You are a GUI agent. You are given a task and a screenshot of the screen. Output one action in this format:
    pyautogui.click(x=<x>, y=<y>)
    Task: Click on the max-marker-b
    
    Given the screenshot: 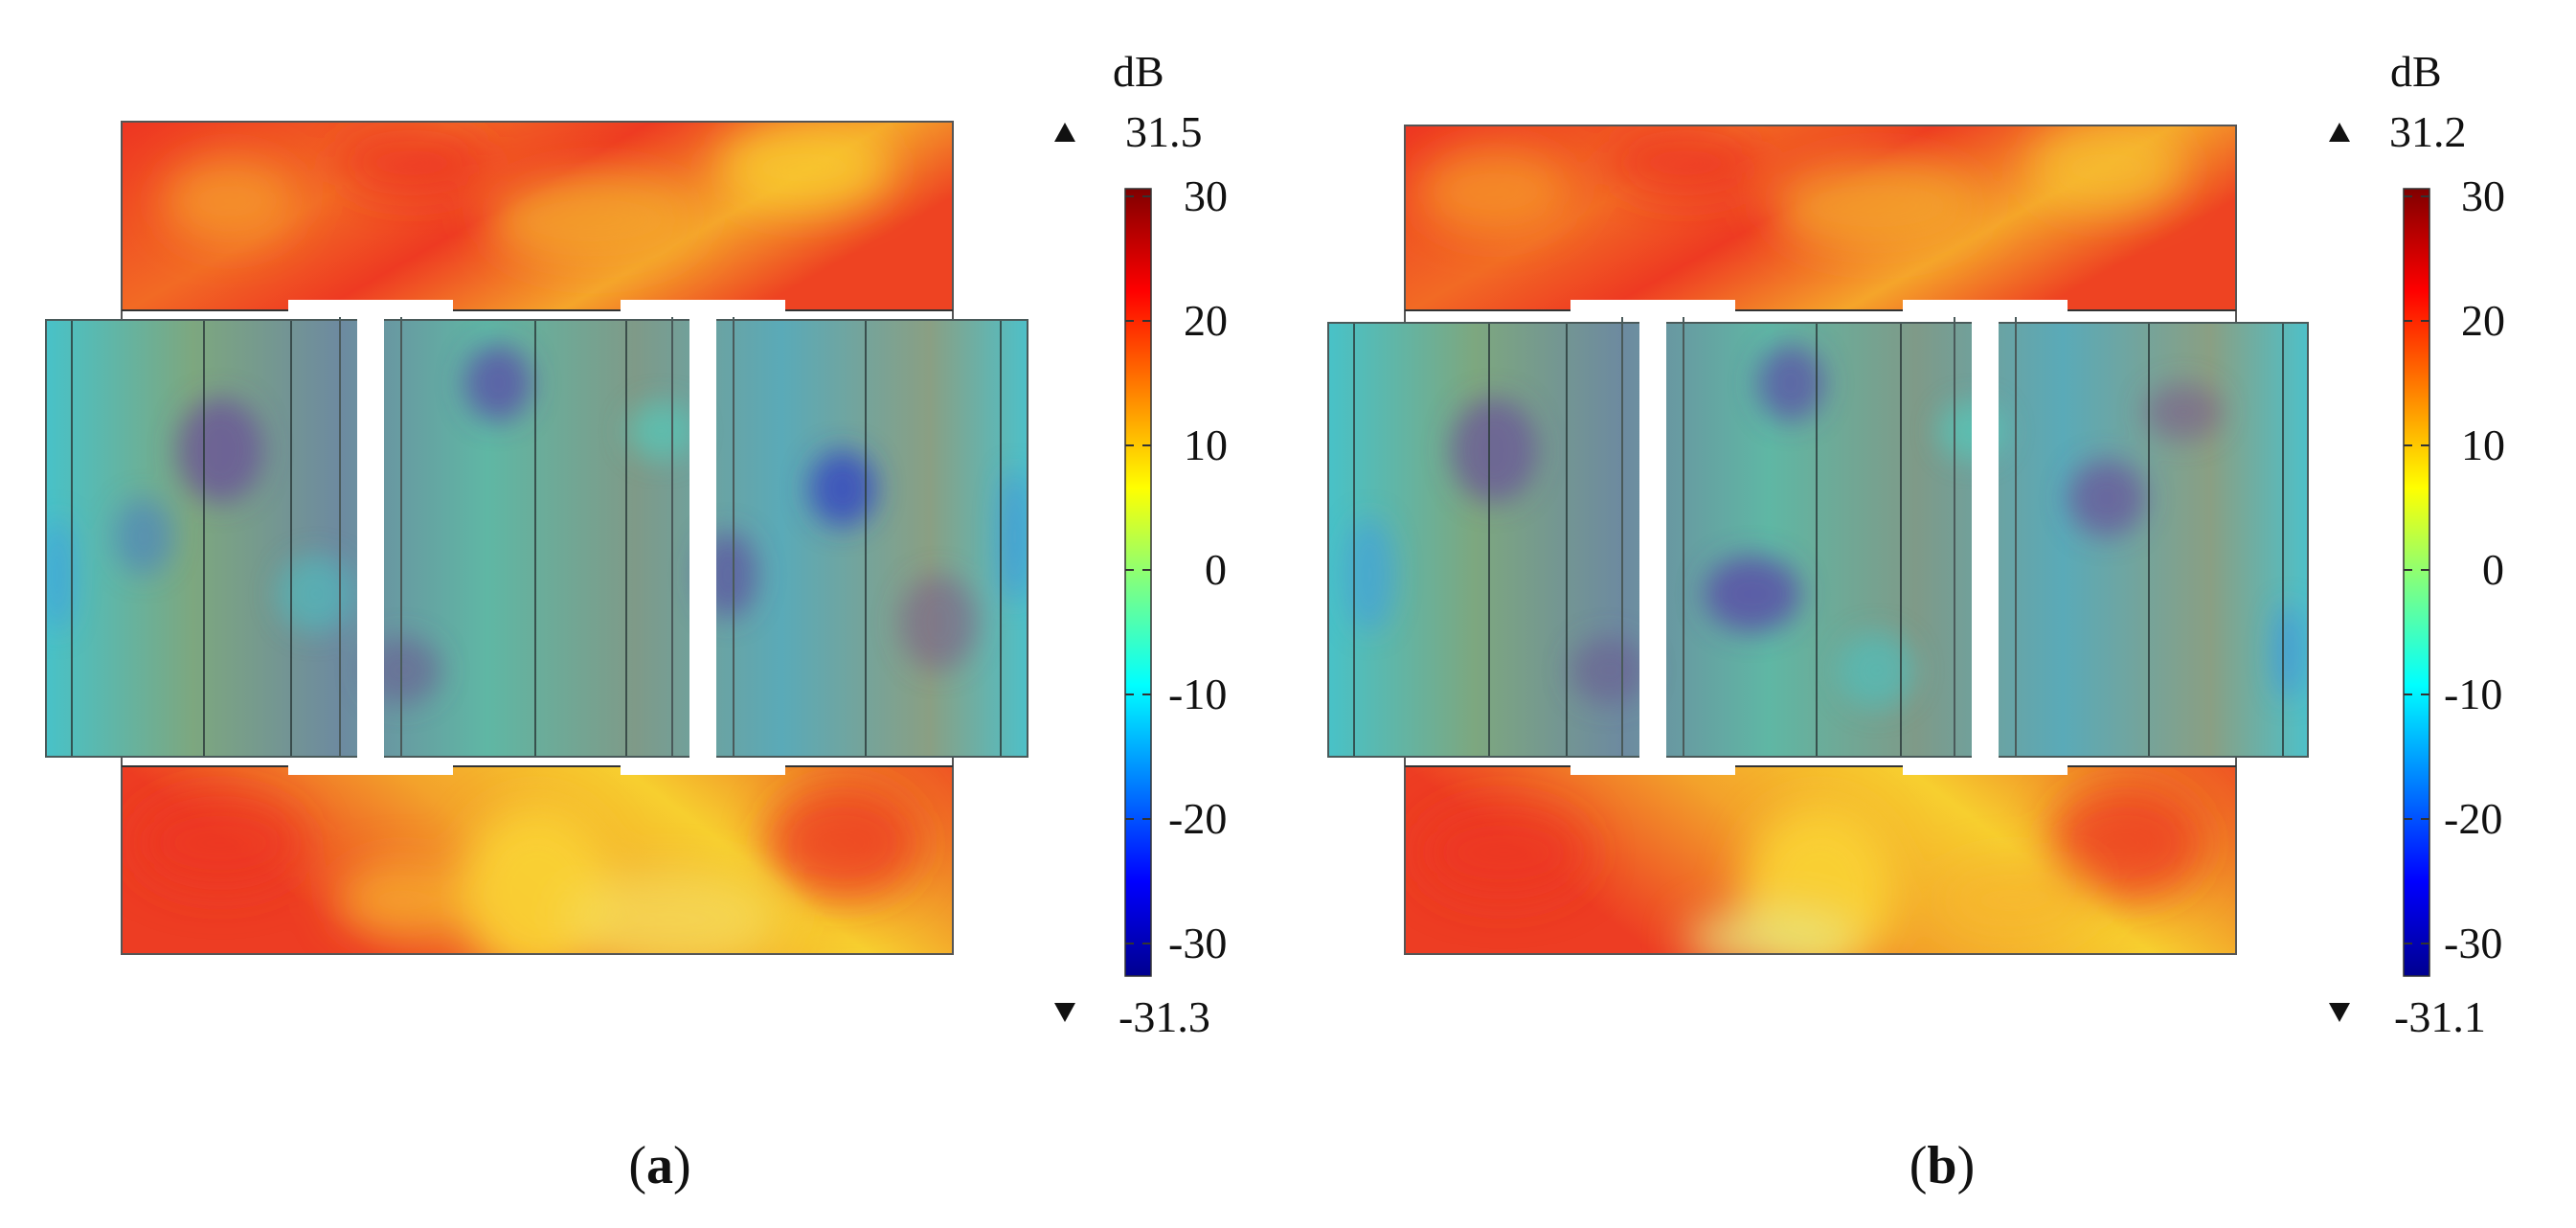 What is the action you would take?
    pyautogui.click(x=2339, y=132)
    